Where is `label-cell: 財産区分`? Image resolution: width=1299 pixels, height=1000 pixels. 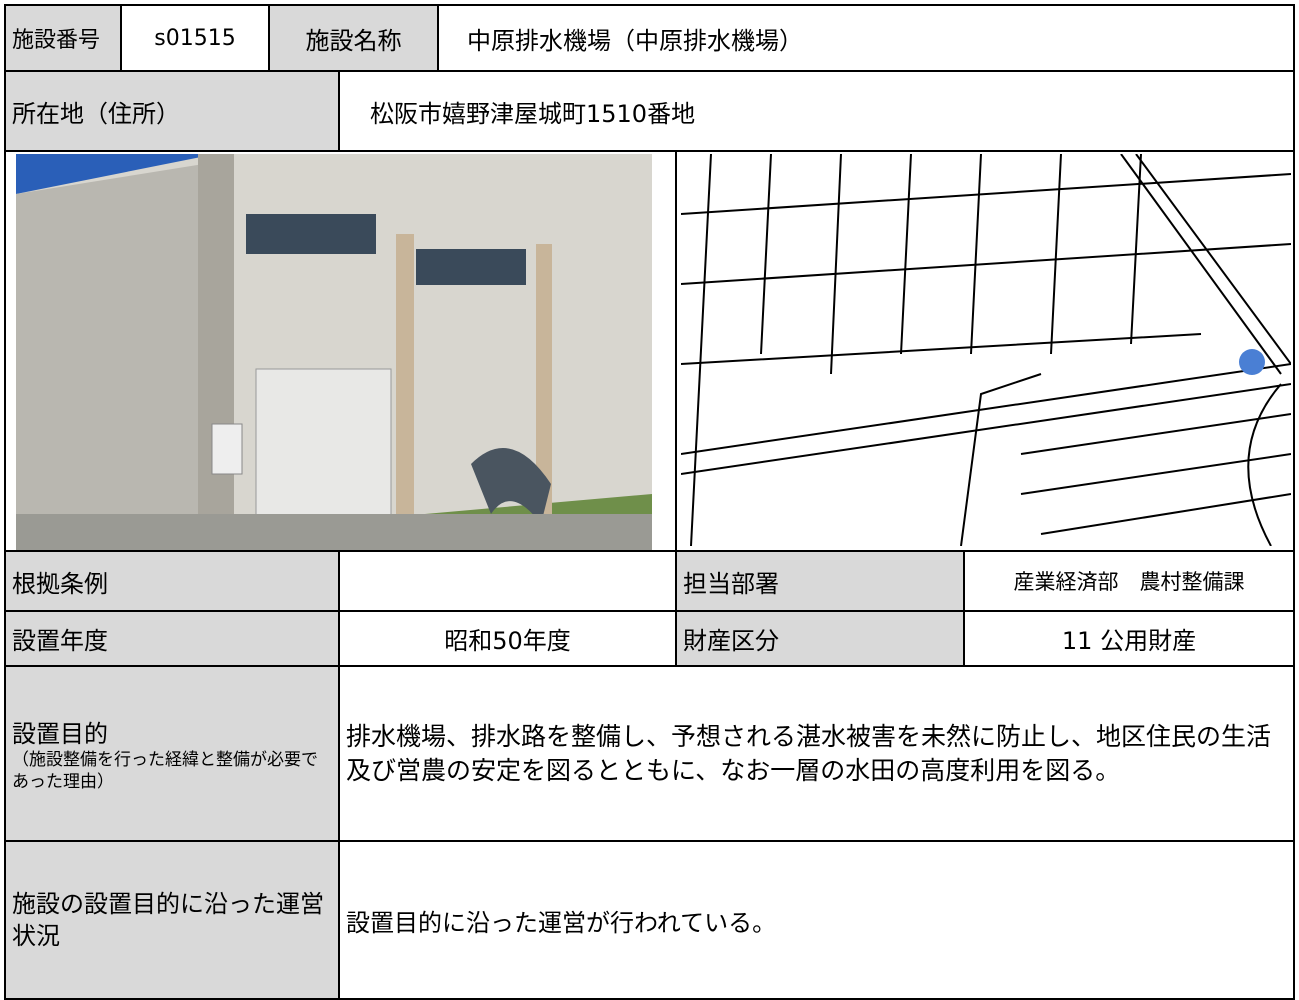
label-cell: 財産区分 is located at coordinates (820, 638).